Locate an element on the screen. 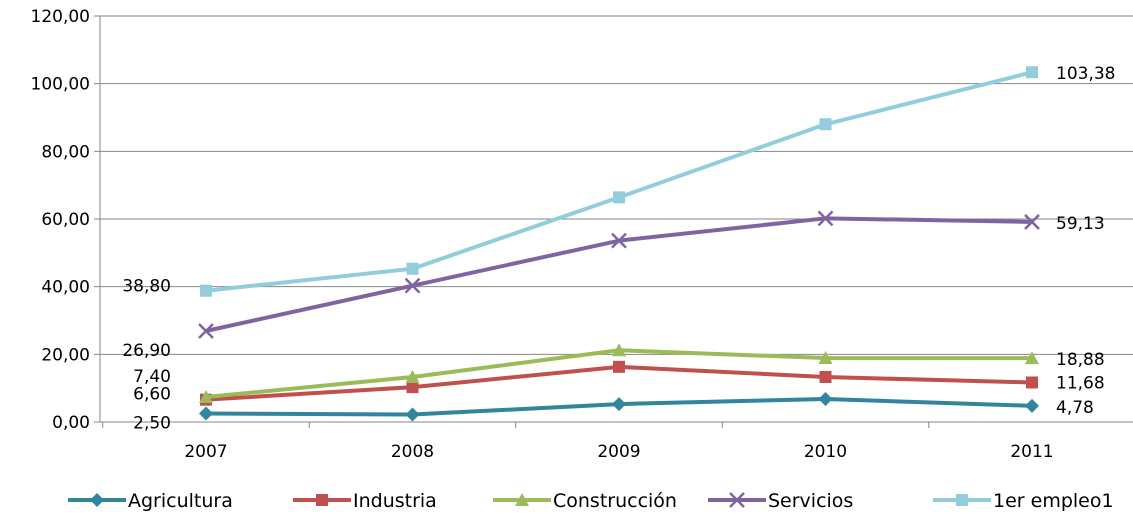 This screenshot has width=1133, height=522. y-tick-label: 0,00 is located at coordinates (71, 423).